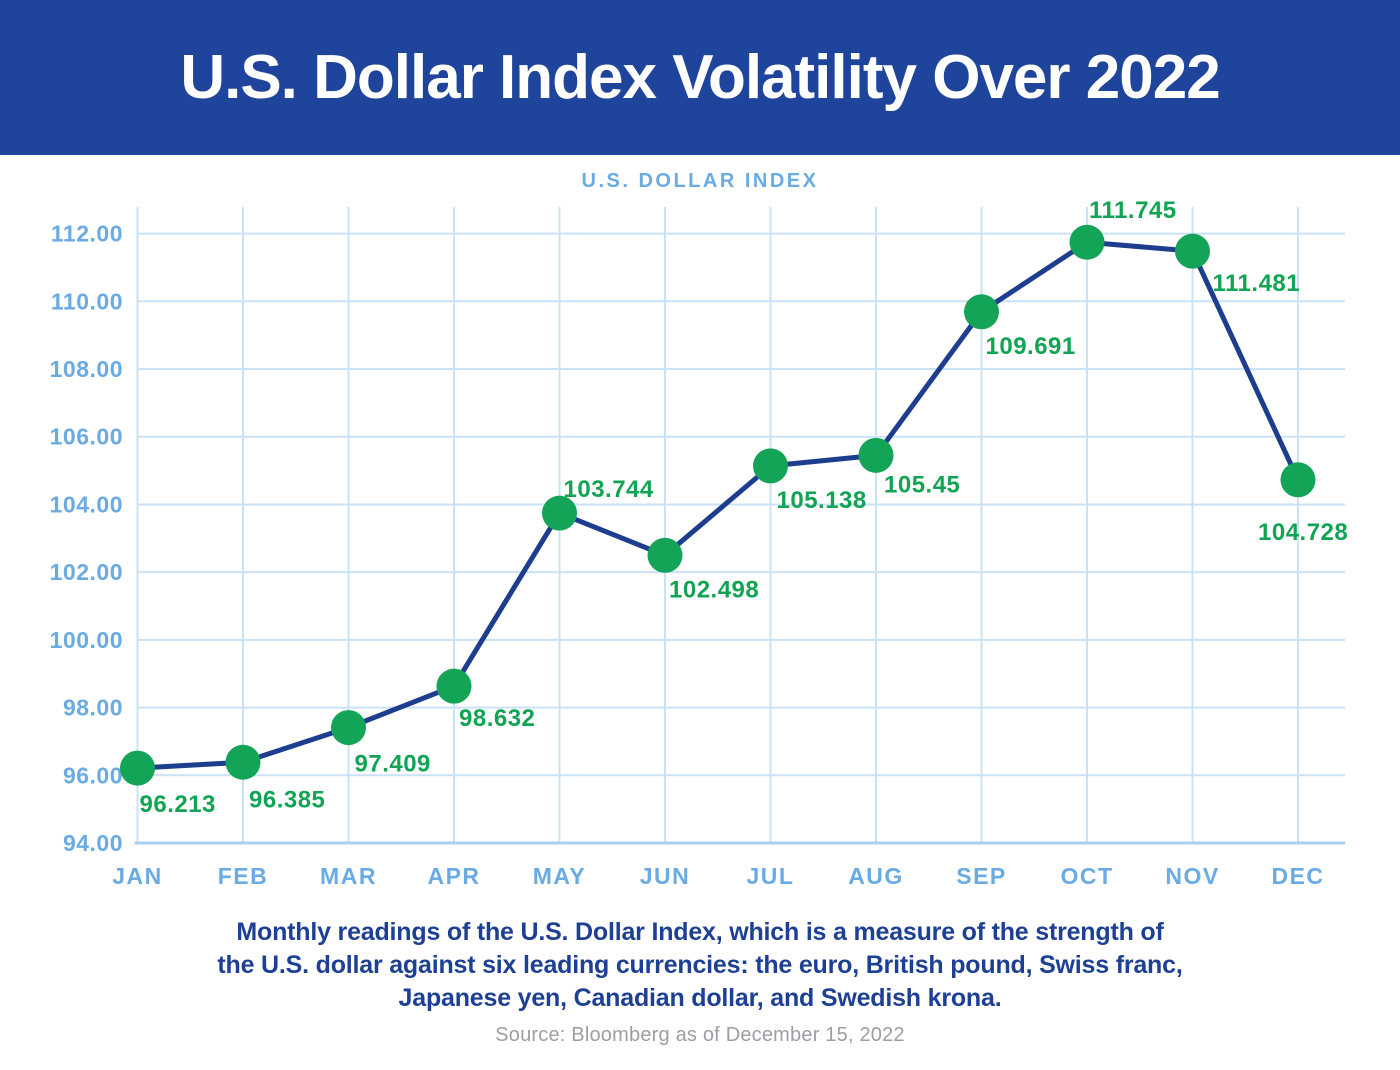 This screenshot has height=1070, width=1400. What do you see at coordinates (137, 876) in the screenshot?
I see `x-axis-month-label: JAN` at bounding box center [137, 876].